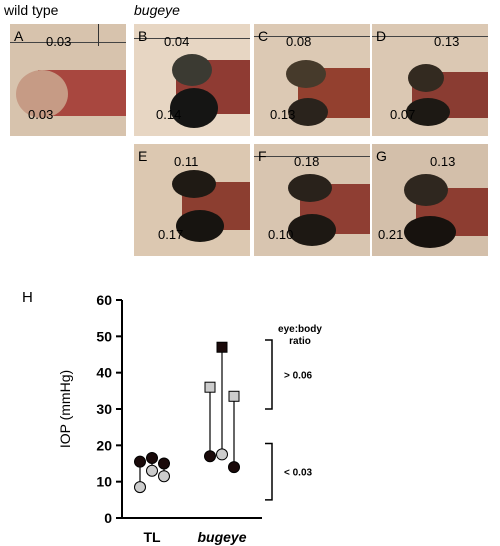 Image resolution: width=500 pixels, height=546 pixels. What do you see at coordinates (143, 156) in the screenshot?
I see `panel-letter: E` at bounding box center [143, 156].